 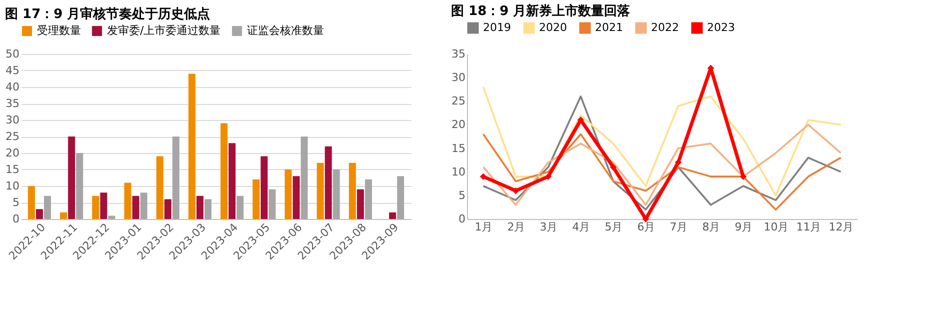 I want to click on x-tick-label: 4月, so click(x=581, y=227).